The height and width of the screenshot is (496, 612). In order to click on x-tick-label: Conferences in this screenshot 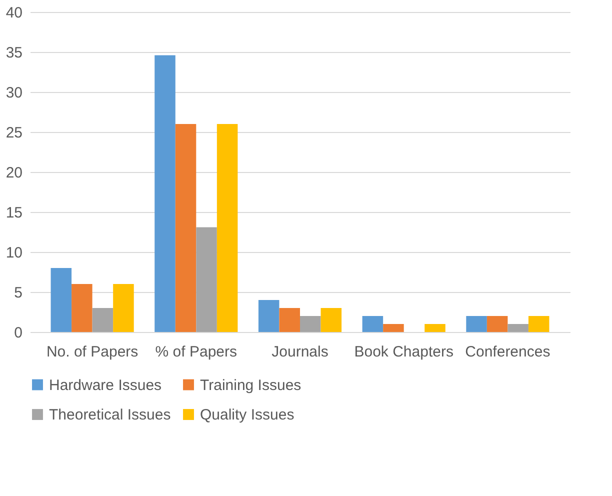, I will do `click(507, 352)`.